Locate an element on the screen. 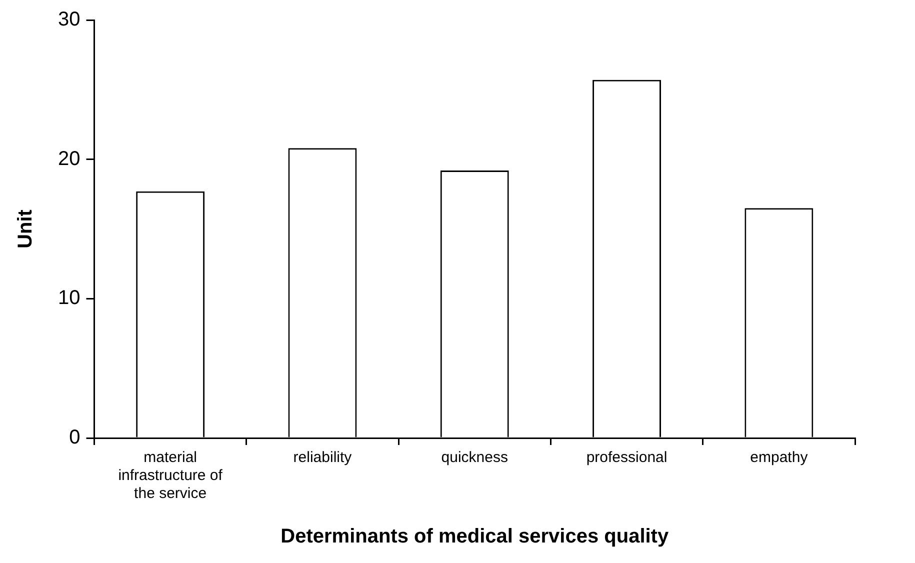 This screenshot has height=563, width=915. x-tick-label: quickness is located at coordinates (474, 457).